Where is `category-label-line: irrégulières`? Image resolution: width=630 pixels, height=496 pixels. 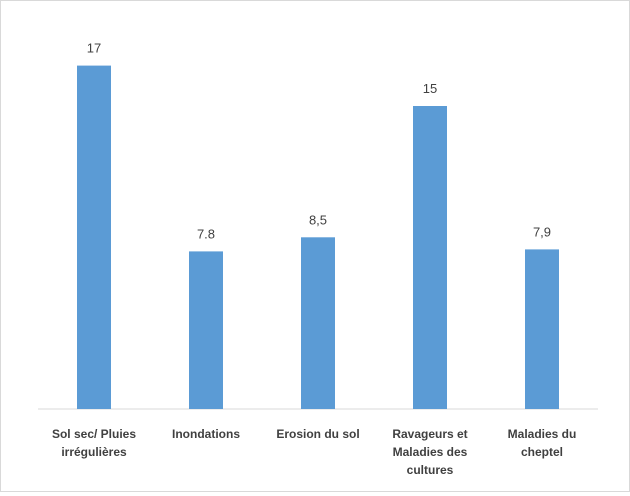
category-label-line: irrégulières is located at coordinates (94, 452).